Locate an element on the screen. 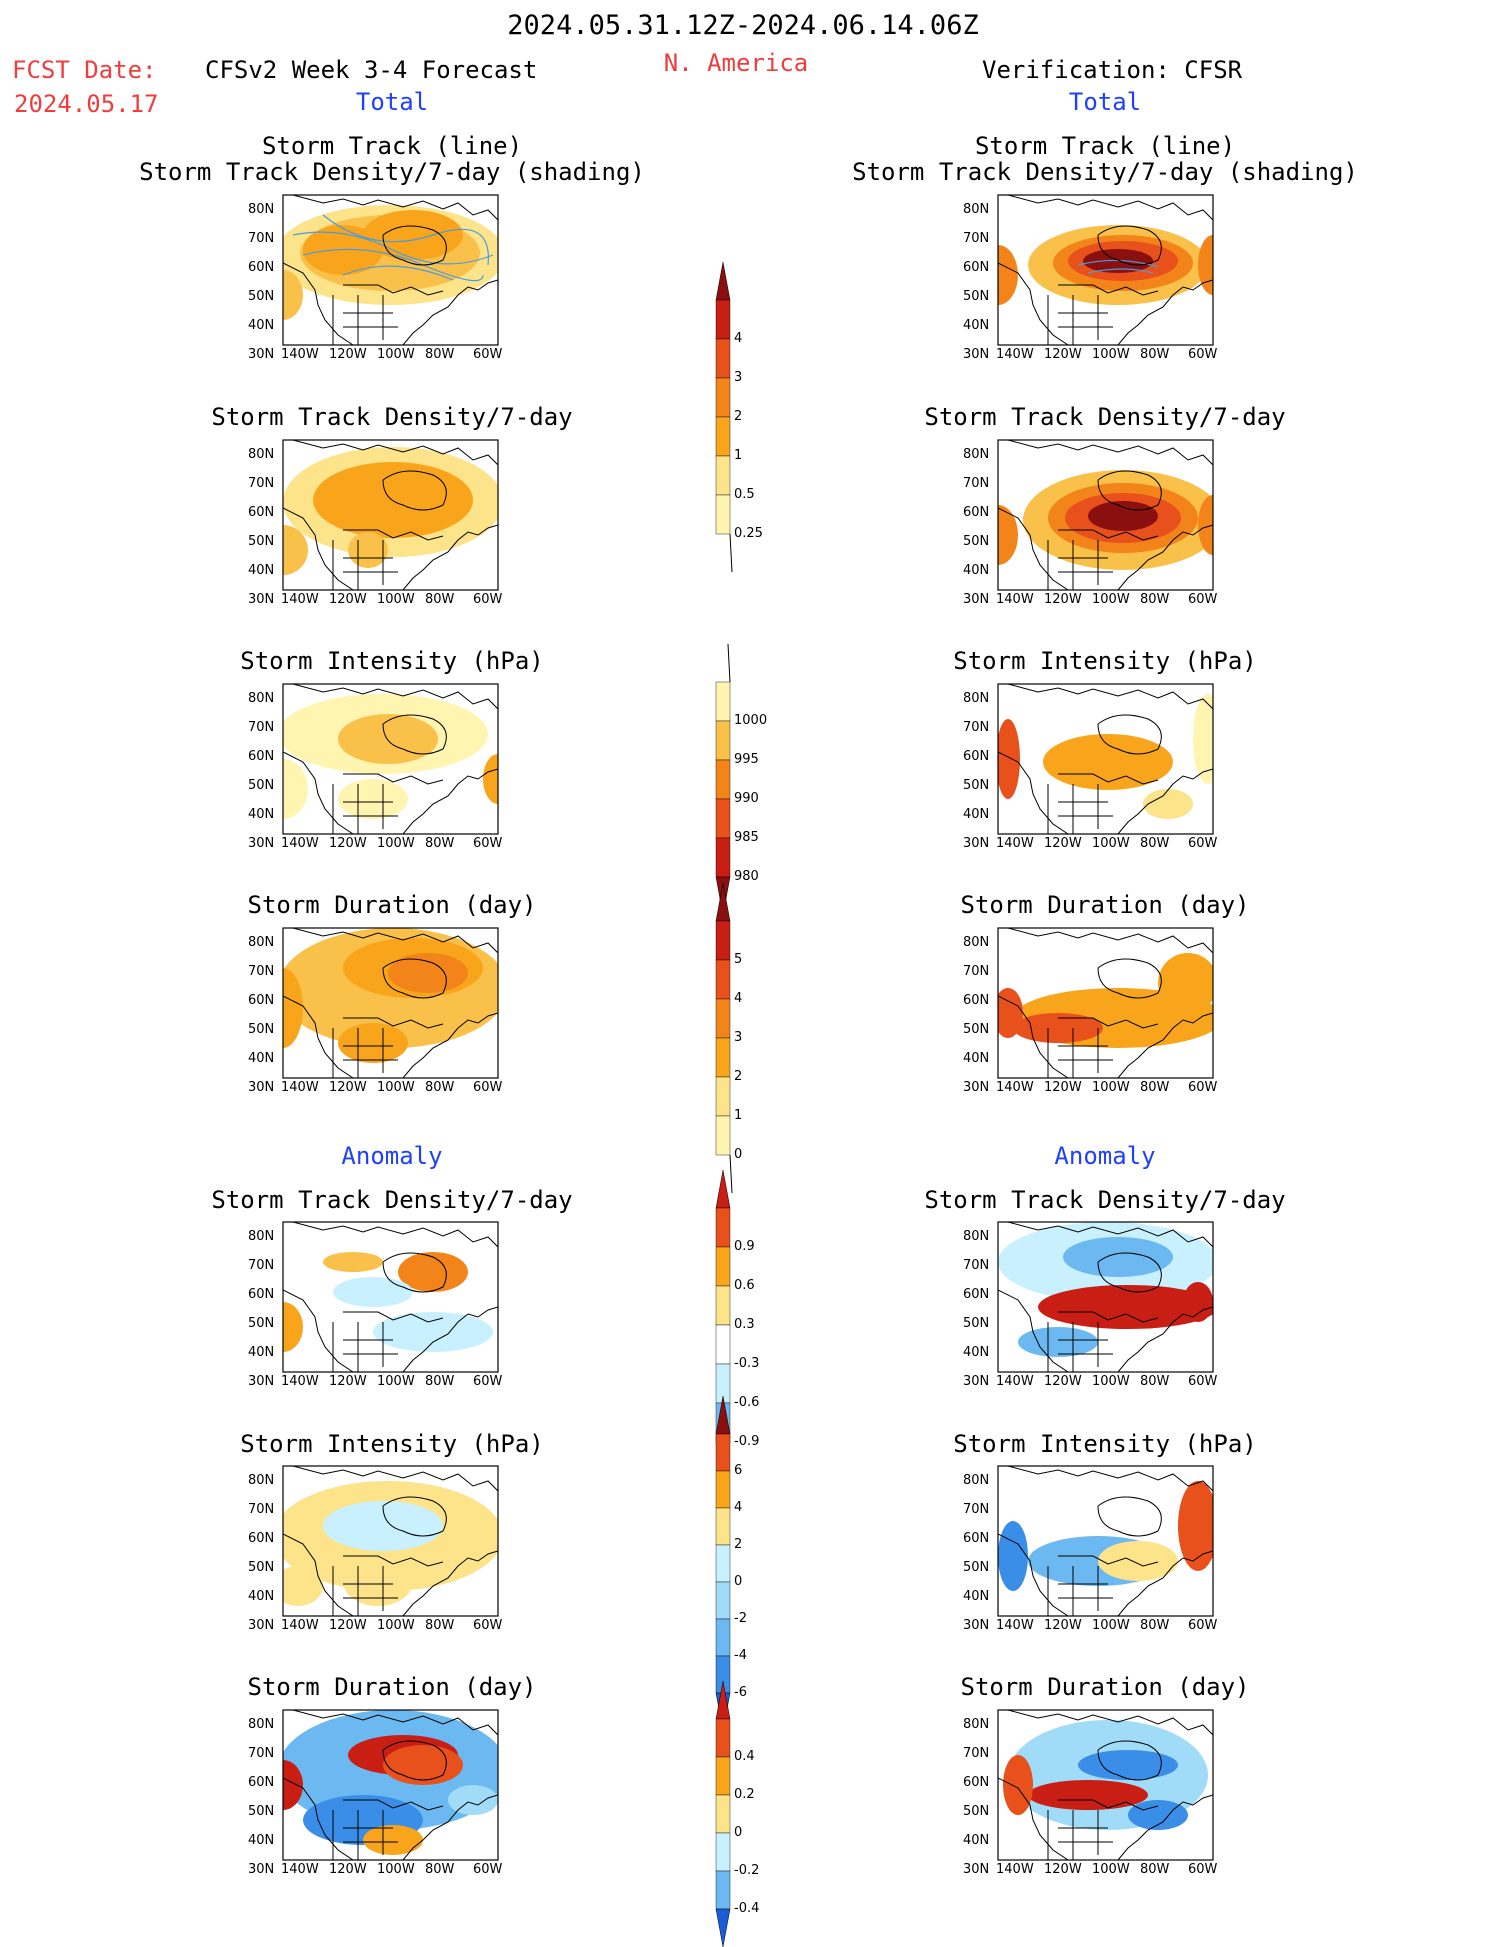  colorbar-tick-label: 0.25 is located at coordinates (748, 533).